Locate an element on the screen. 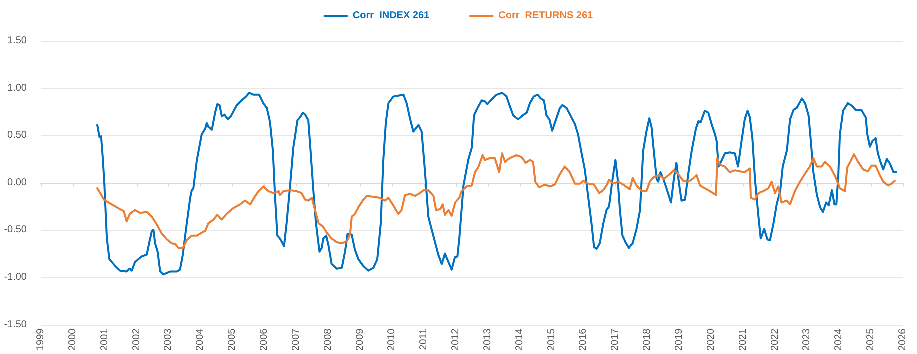 This screenshot has width=917, height=354. y-tick-label: -1.50 is located at coordinates (16, 324).